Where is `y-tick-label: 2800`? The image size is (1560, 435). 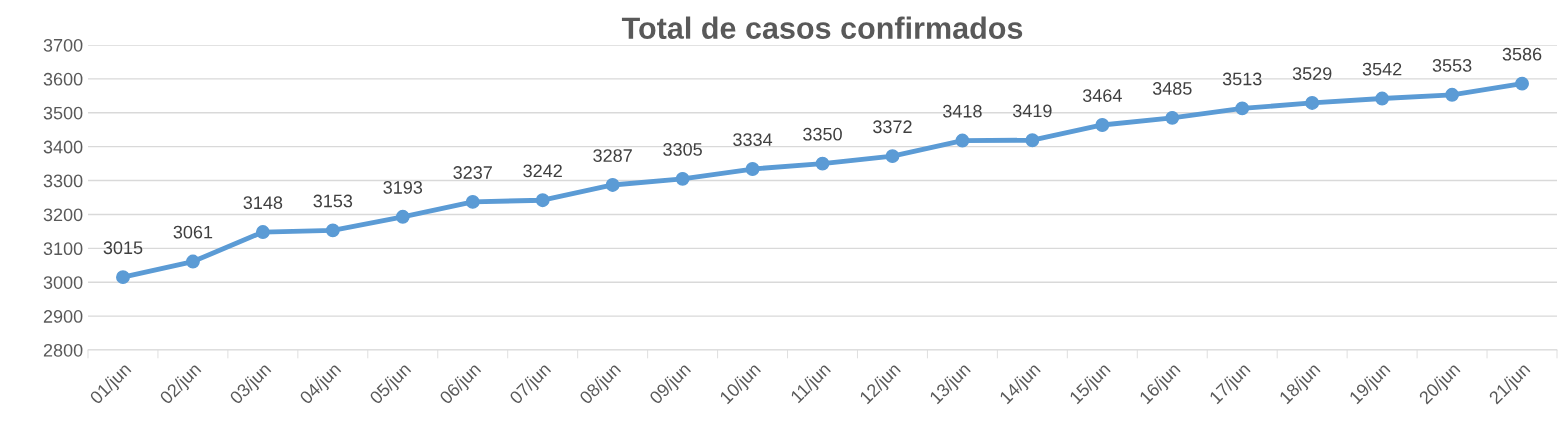 y-tick-label: 2800 is located at coordinates (63, 350).